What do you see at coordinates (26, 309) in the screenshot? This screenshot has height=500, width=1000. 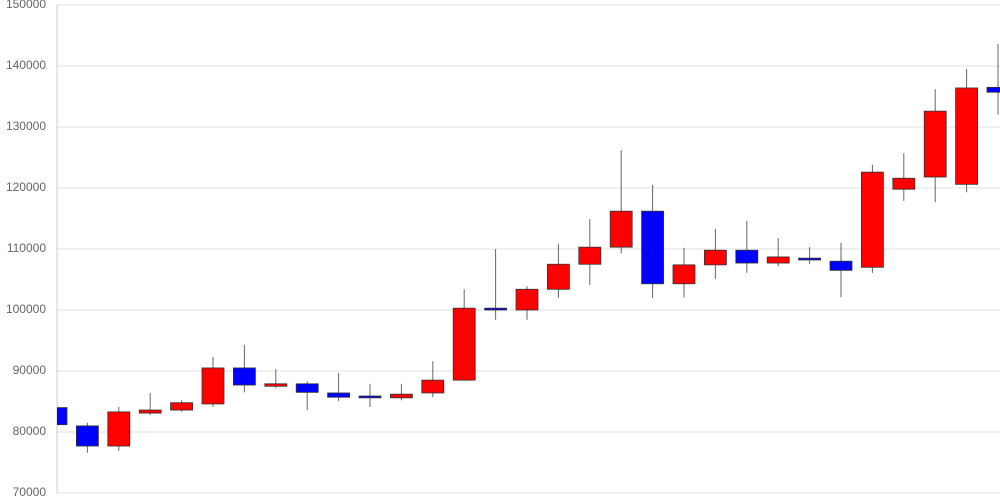 I see `y-tick-label: 100000` at bounding box center [26, 309].